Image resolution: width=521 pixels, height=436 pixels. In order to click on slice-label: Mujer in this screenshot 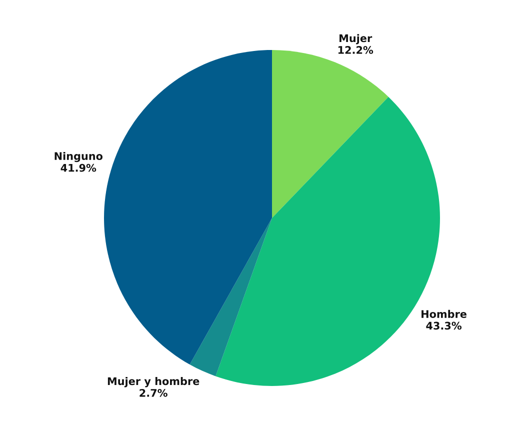, I will do `click(356, 39)`.